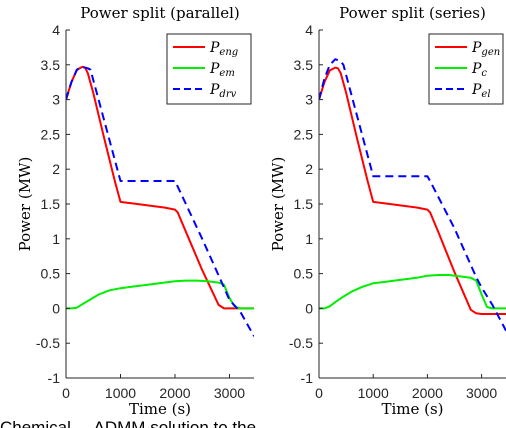  What do you see at coordinates (485, 49) in the screenshot?
I see `legend-label-gen: Pgen` at bounding box center [485, 49].